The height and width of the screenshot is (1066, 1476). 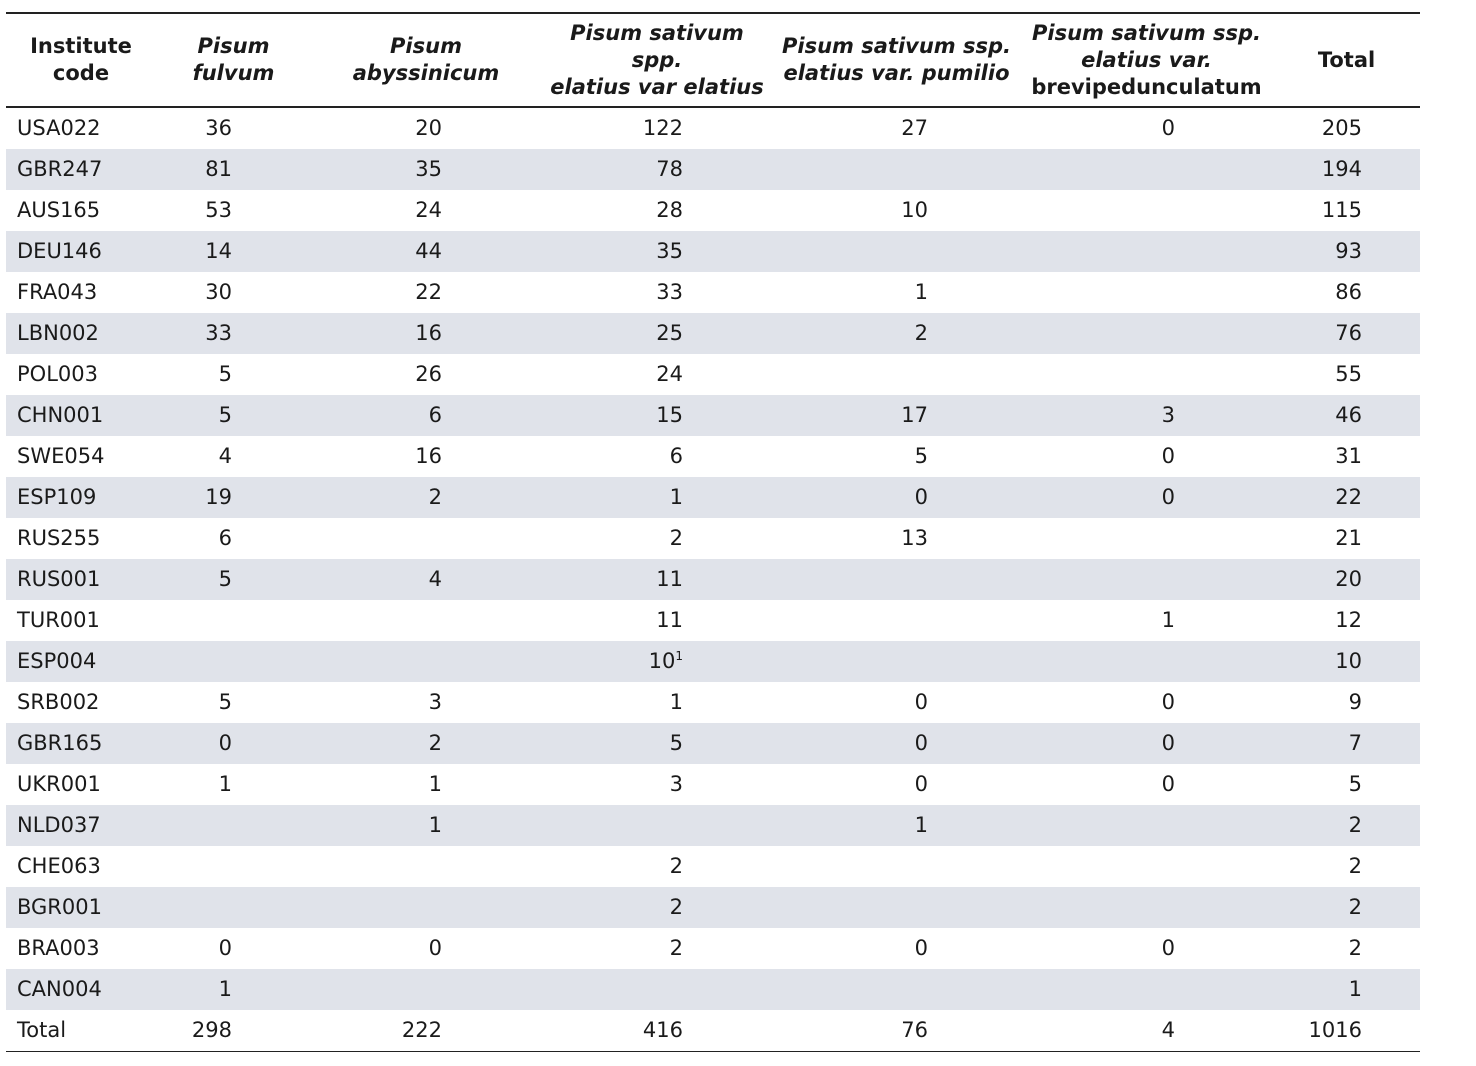 I want to click on value-cell: 19, so click(x=233, y=497).